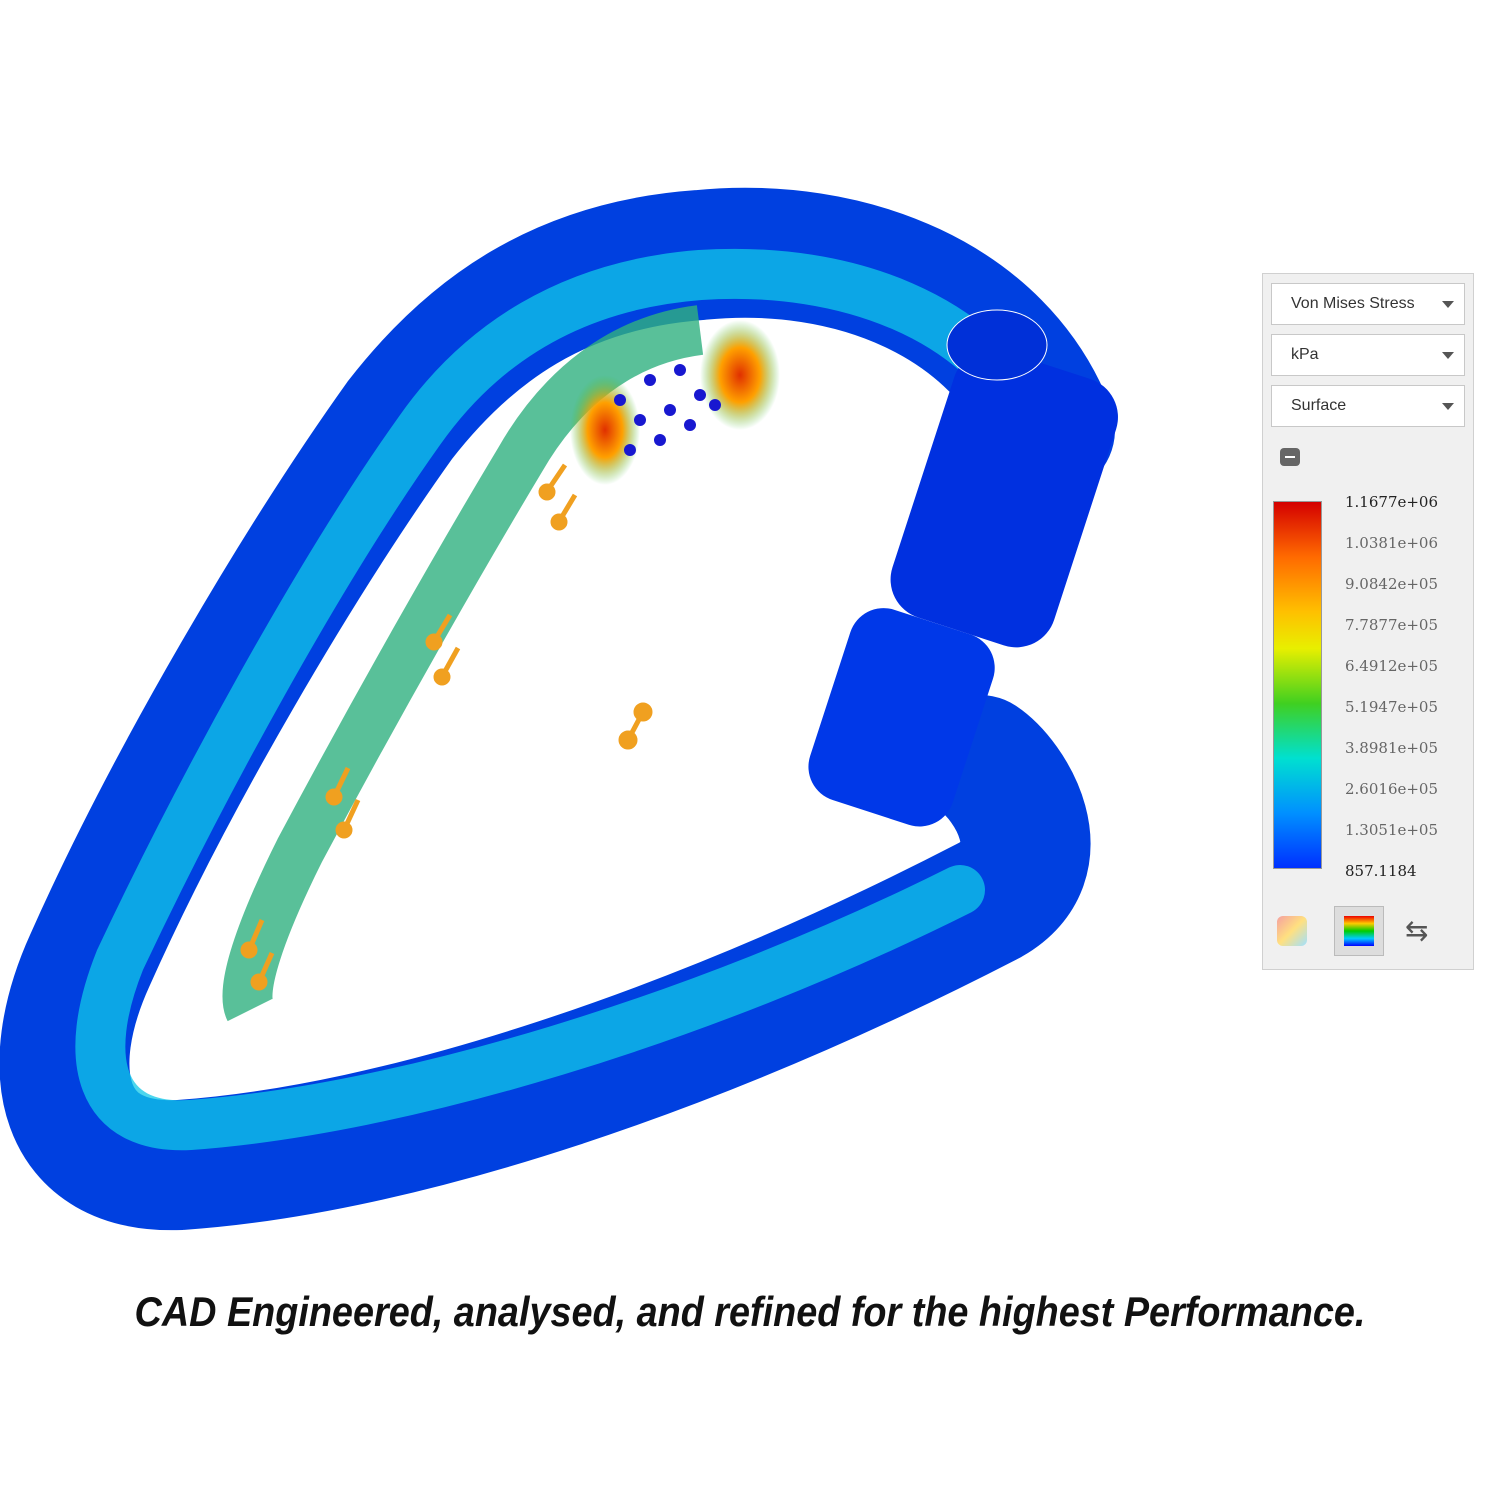 Image resolution: width=1500 pixels, height=1500 pixels. I want to click on material-icon, so click(1292, 931).